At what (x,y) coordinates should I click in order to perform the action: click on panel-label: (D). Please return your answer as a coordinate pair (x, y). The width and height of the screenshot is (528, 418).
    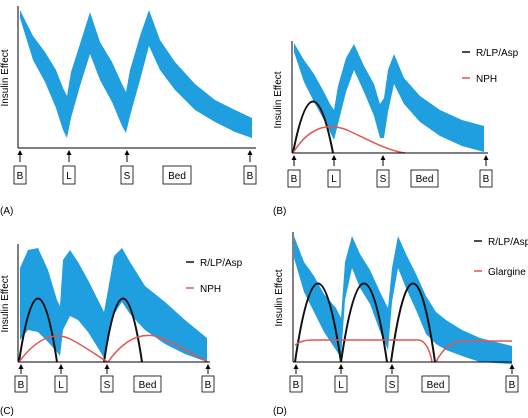
    Looking at the image, I should click on (280, 411).